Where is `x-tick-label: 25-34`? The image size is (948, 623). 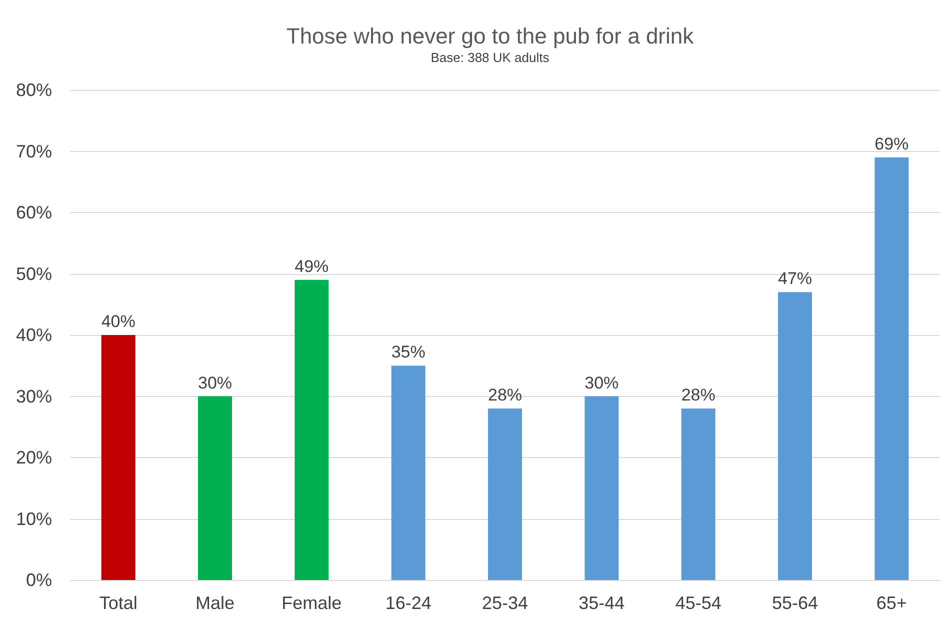 x-tick-label: 25-34 is located at coordinates (505, 603).